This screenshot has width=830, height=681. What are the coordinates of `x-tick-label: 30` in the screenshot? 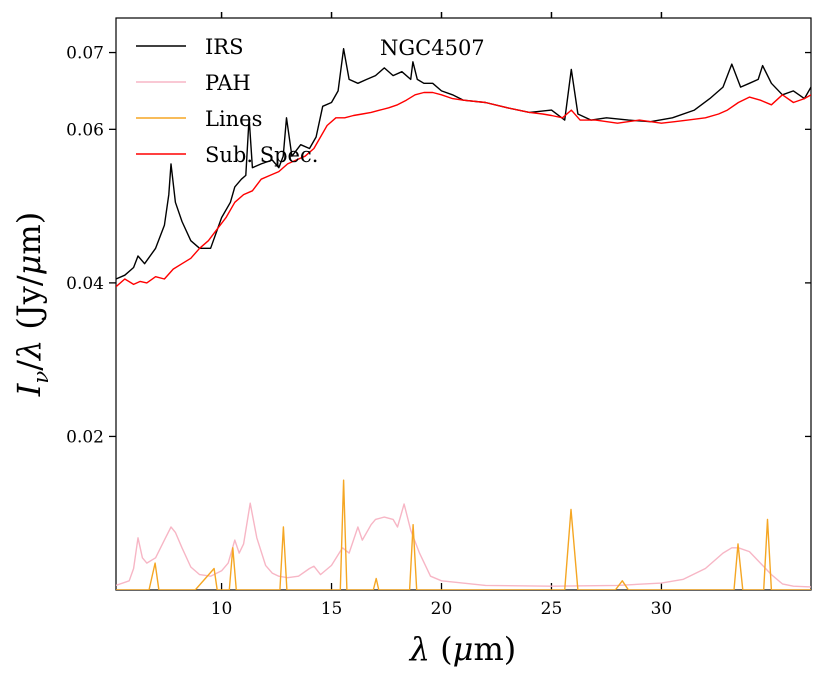 It's located at (662, 609).